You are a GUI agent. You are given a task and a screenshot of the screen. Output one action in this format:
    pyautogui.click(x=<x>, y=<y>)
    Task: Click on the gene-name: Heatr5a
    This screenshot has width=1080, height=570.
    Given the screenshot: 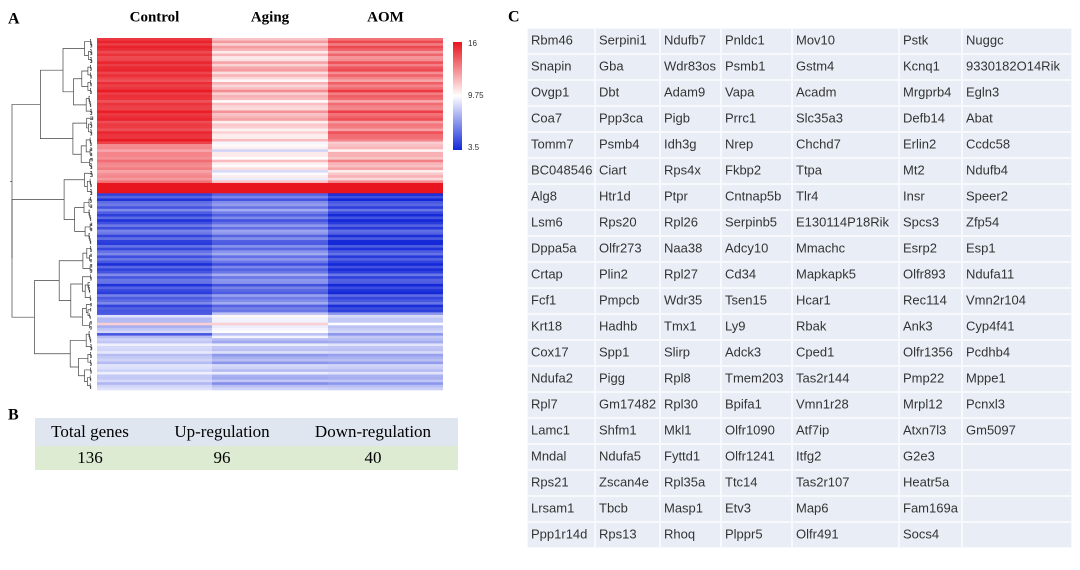 What is the action you would take?
    pyautogui.click(x=926, y=481)
    